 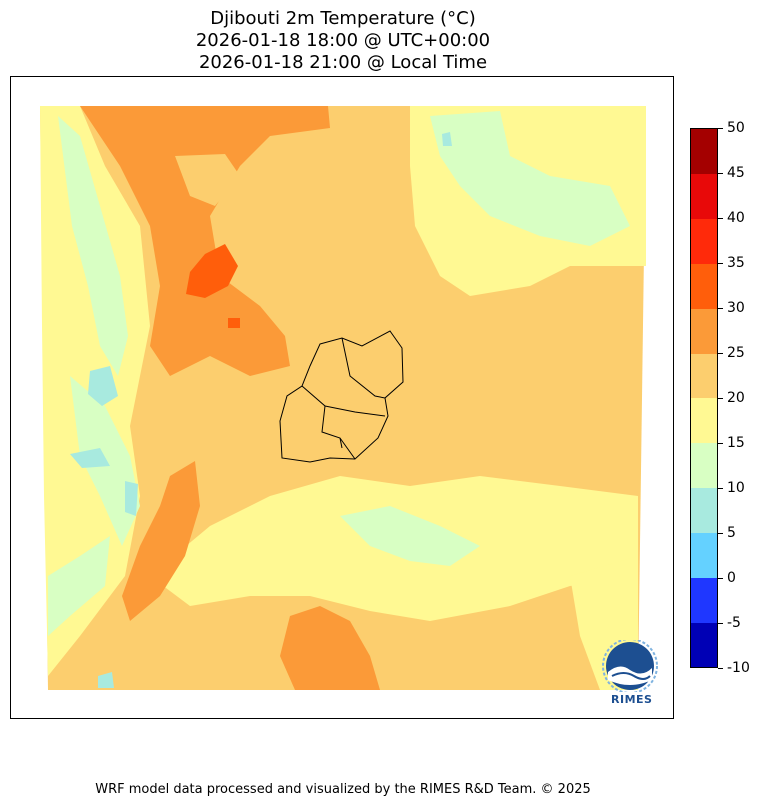 I want to click on rimes-logo, so click(x=632, y=673).